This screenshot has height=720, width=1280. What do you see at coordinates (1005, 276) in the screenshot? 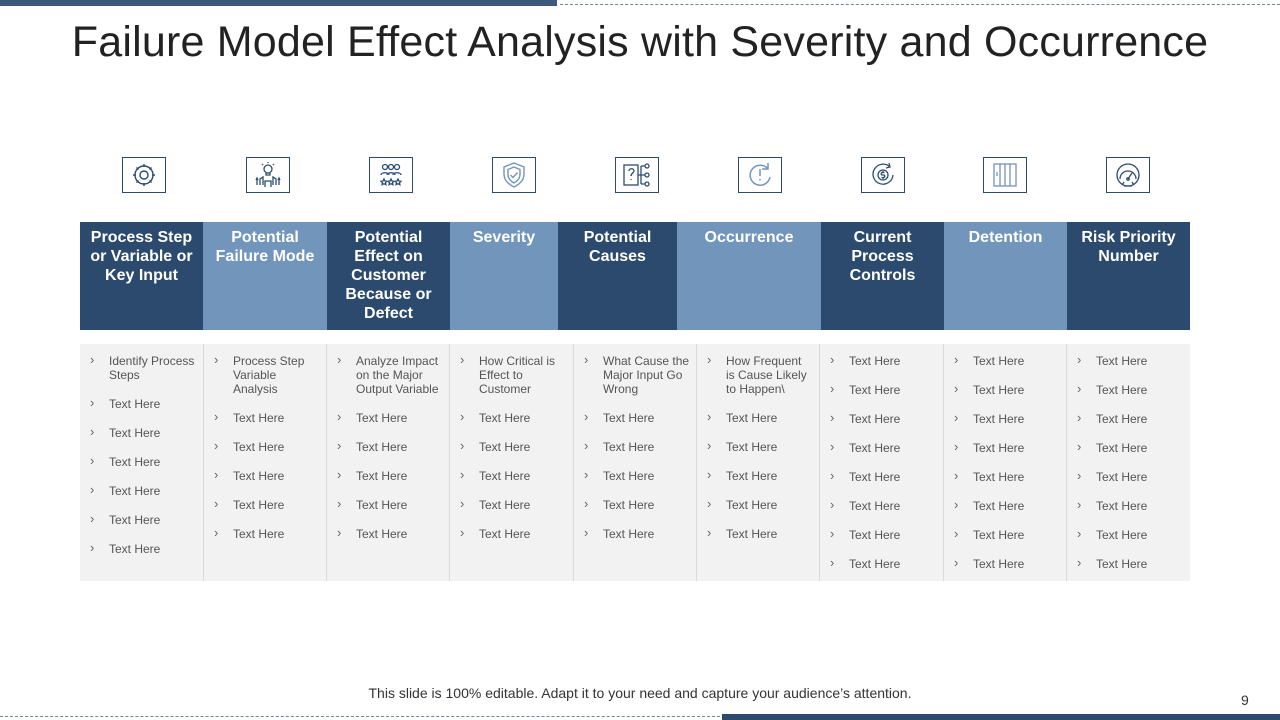
I see `header-detention: Detention` at bounding box center [1005, 276].